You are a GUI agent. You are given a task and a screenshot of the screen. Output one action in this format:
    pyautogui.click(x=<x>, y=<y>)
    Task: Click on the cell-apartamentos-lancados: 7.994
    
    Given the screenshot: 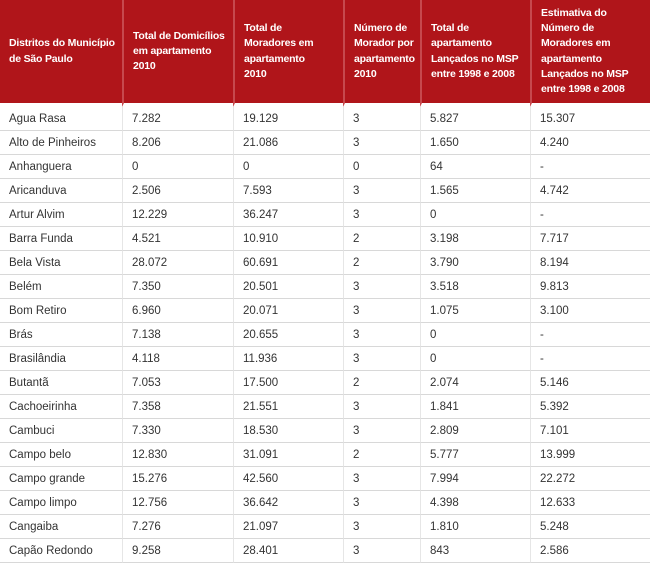 What is the action you would take?
    pyautogui.click(x=475, y=479)
    